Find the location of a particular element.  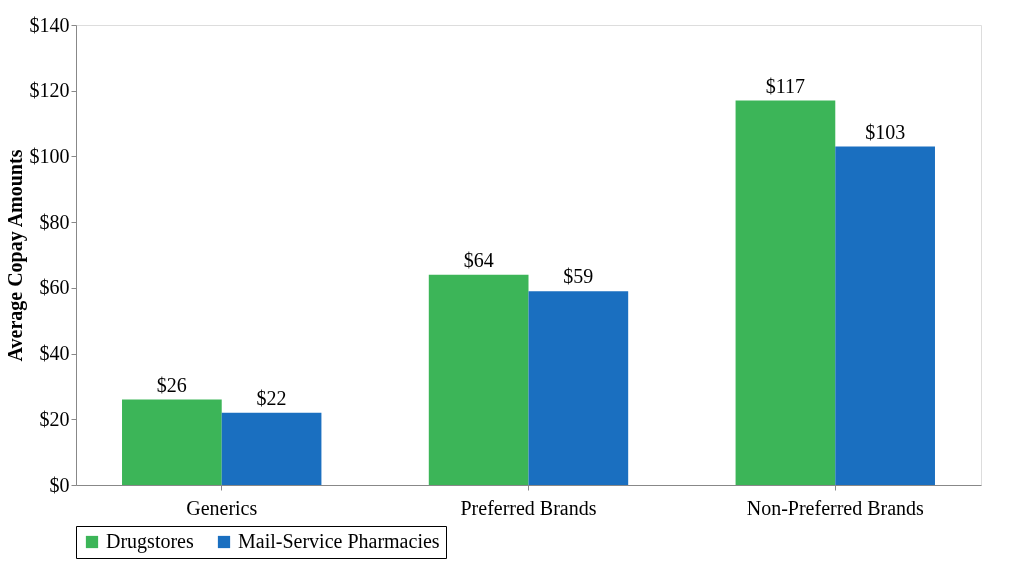

data-label: $22 is located at coordinates (271, 397).